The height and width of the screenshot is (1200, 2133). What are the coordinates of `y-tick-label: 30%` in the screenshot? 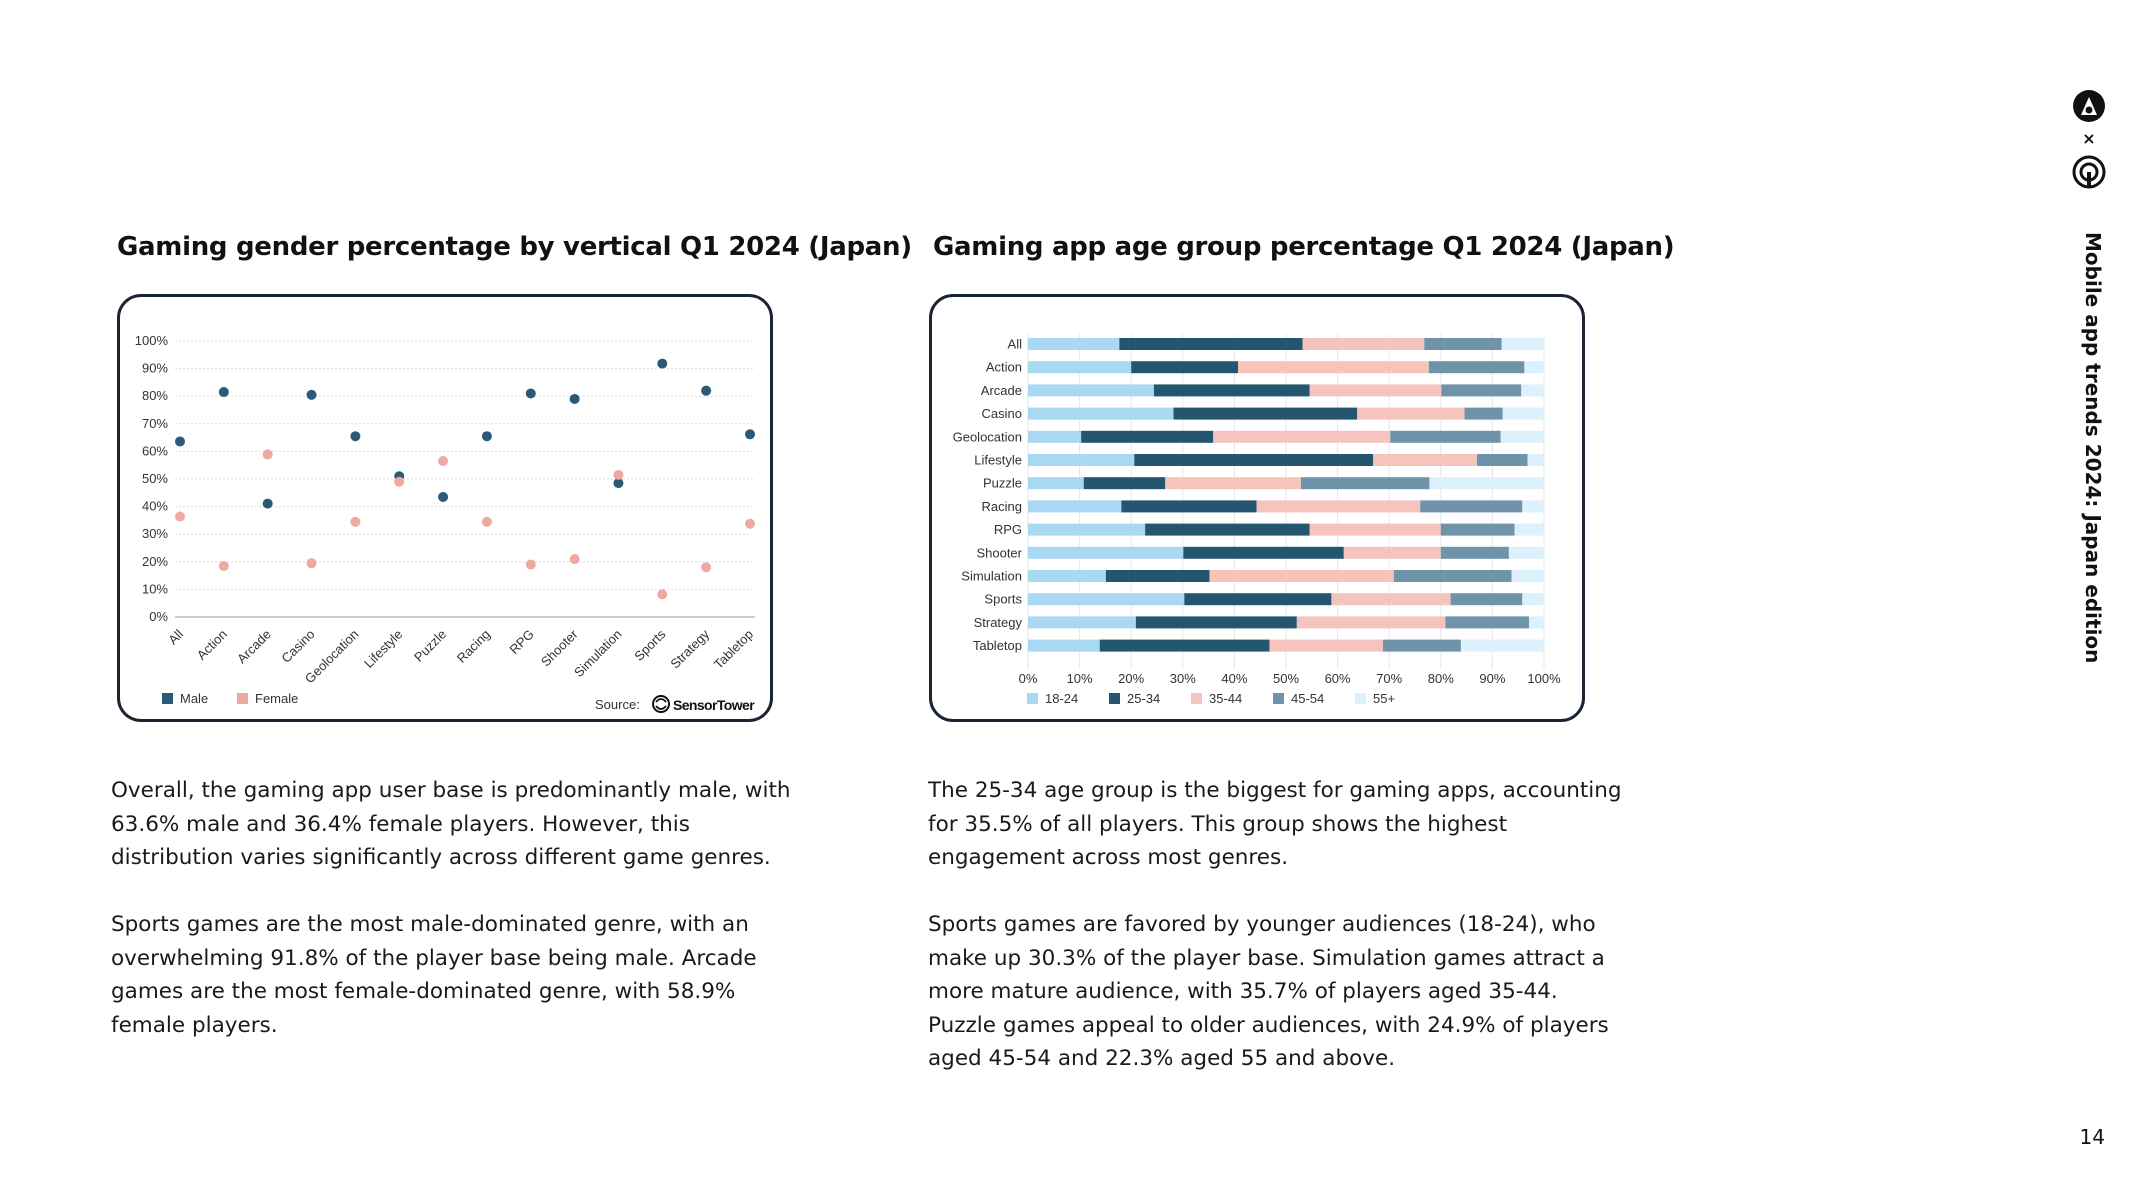 It's located at (155, 533).